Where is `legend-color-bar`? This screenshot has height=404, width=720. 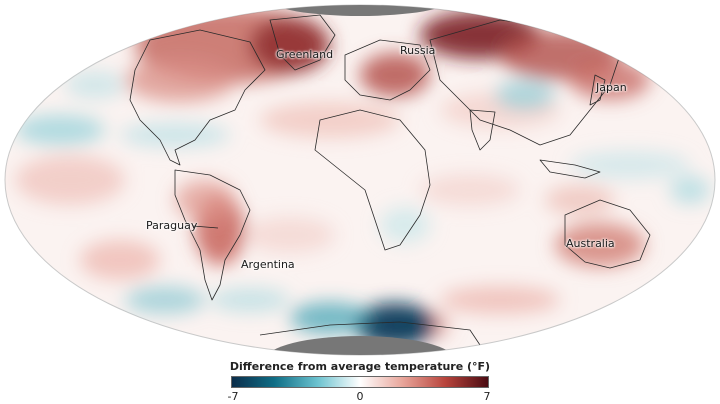
legend-color-bar is located at coordinates (360, 382).